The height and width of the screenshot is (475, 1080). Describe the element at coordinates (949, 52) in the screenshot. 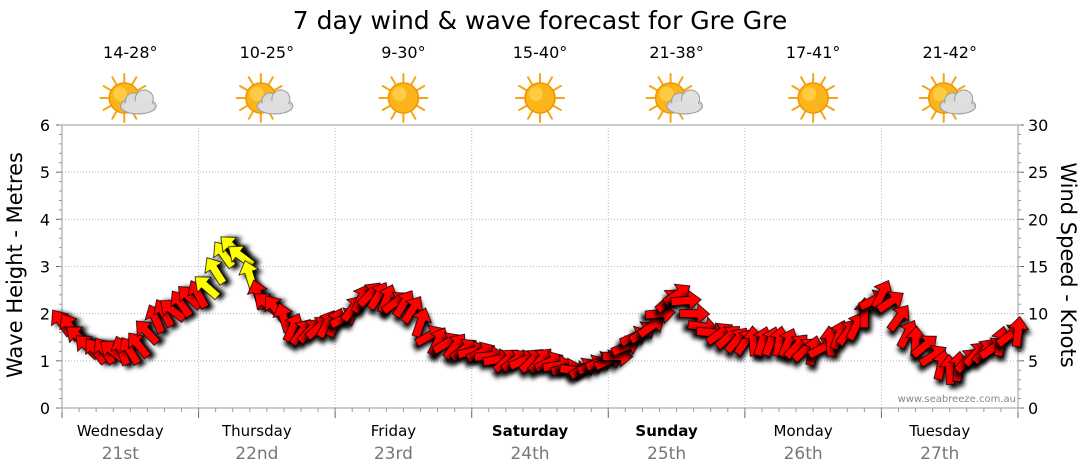

I see `temperature-range: 21-42°` at that location.